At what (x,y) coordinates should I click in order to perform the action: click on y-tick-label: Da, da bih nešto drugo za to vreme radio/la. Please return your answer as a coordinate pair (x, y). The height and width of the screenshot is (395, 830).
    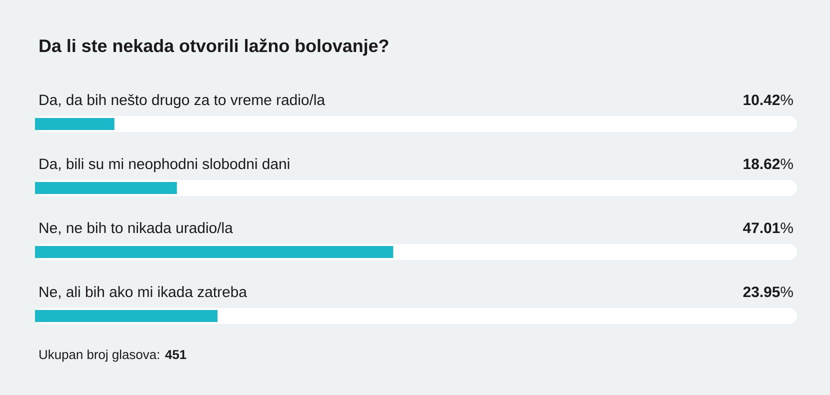
    Looking at the image, I should click on (183, 101).